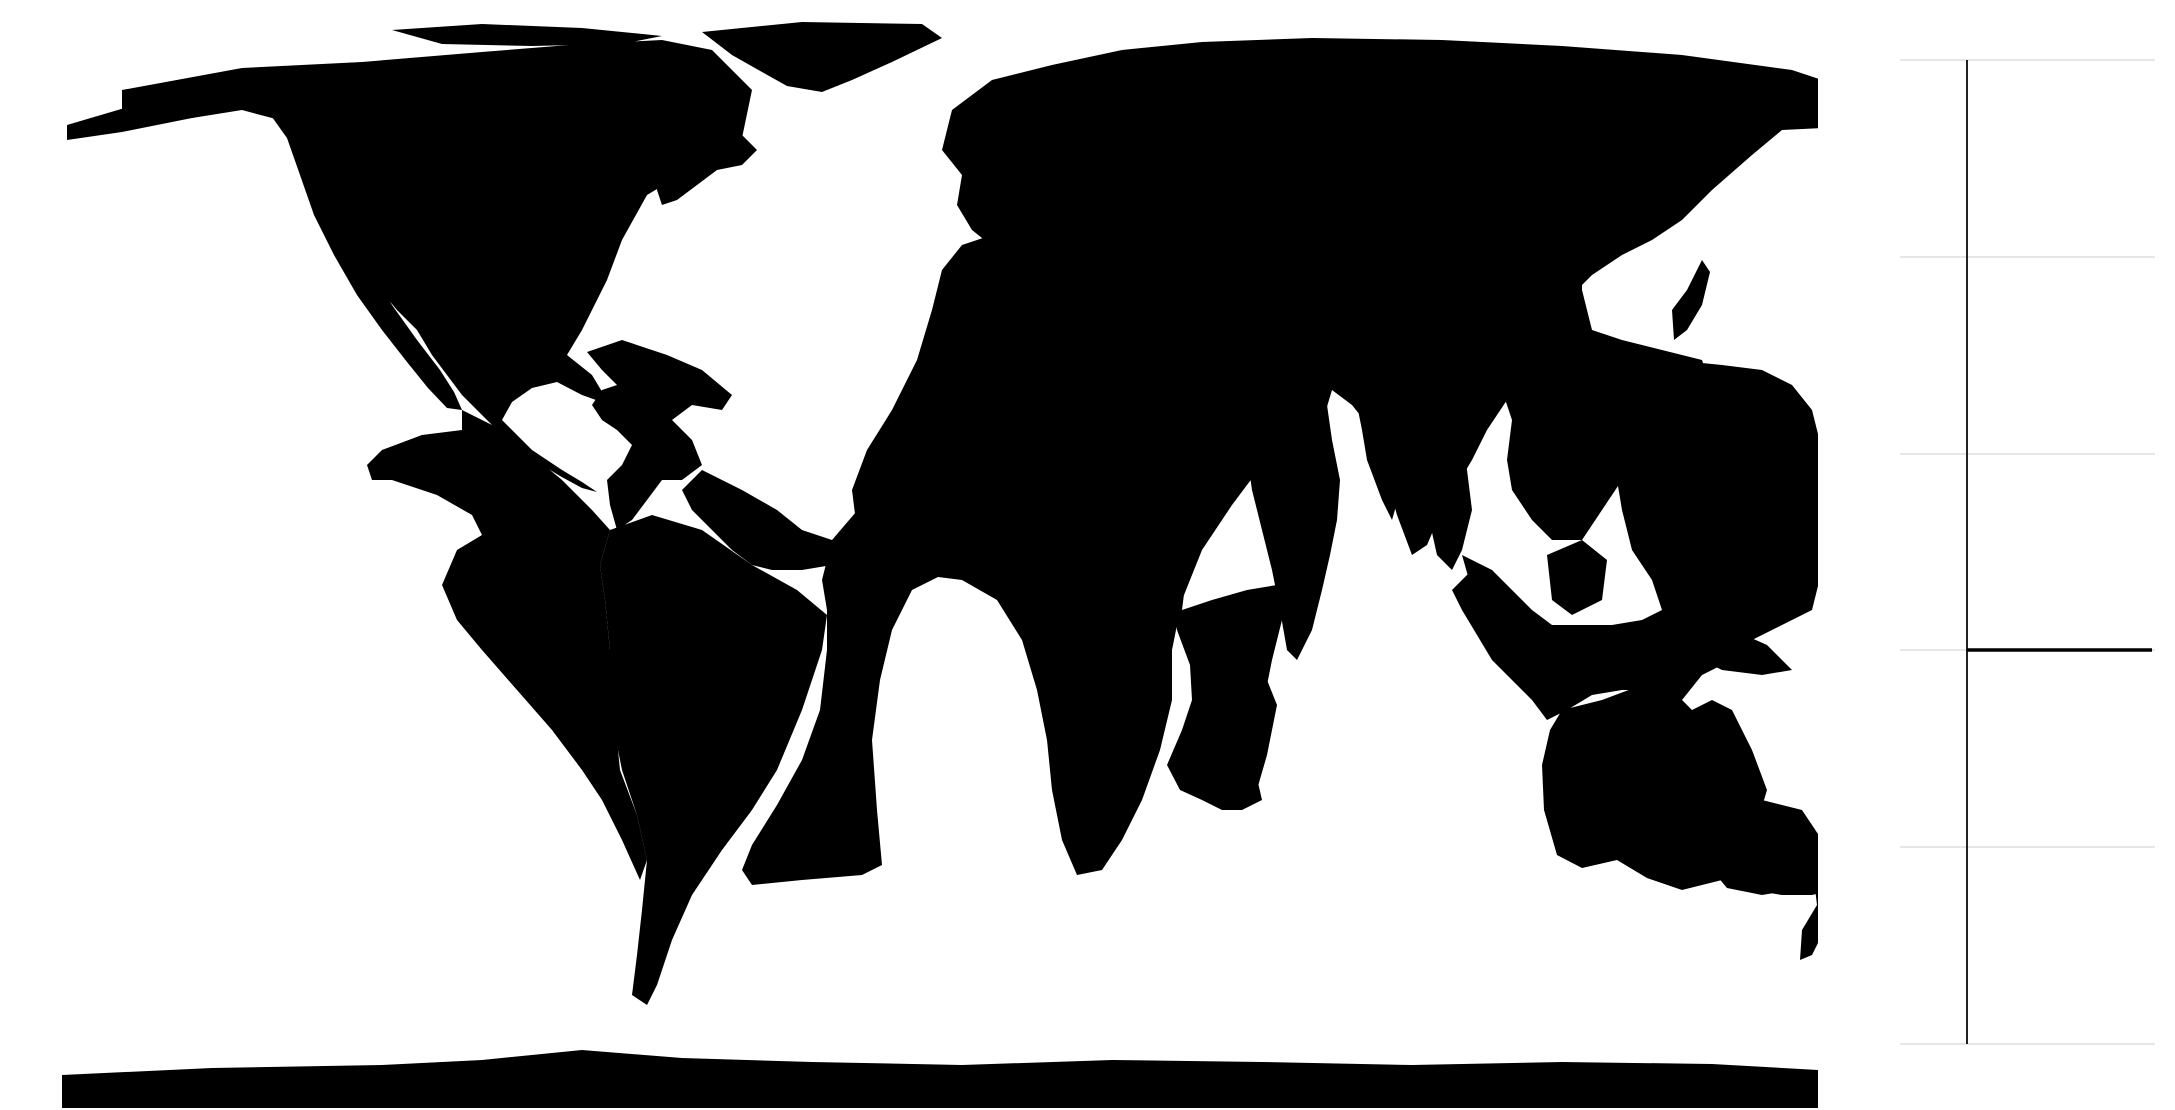  What do you see at coordinates (507, 645) in the screenshot?
I see `range-eastern-pacific` at bounding box center [507, 645].